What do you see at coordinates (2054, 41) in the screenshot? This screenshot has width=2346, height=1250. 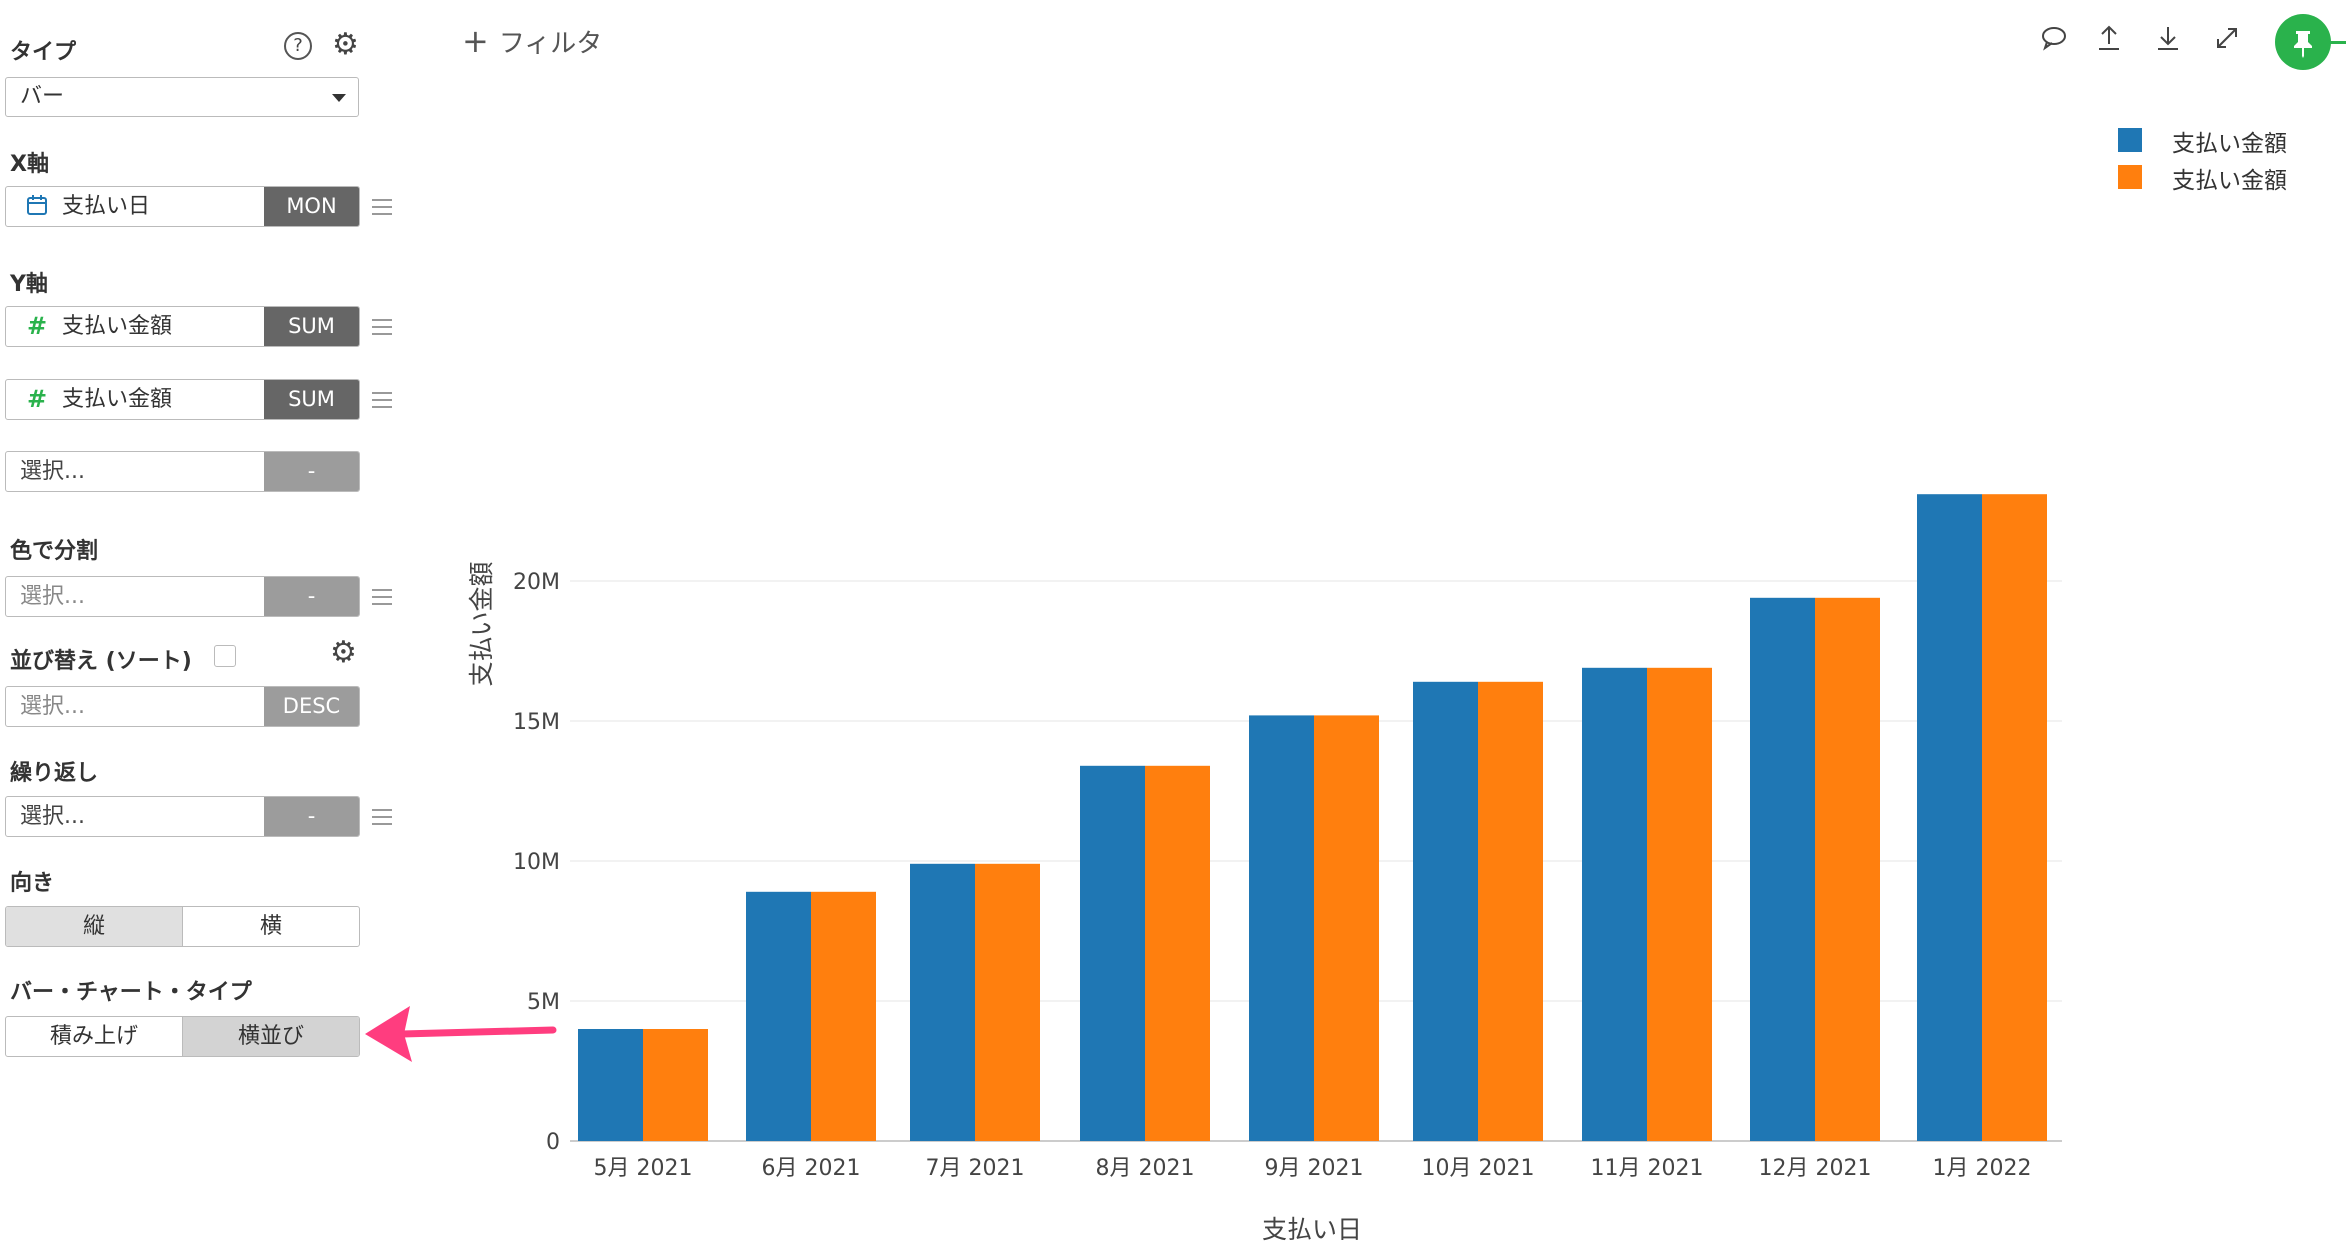 I see `comment-icon` at bounding box center [2054, 41].